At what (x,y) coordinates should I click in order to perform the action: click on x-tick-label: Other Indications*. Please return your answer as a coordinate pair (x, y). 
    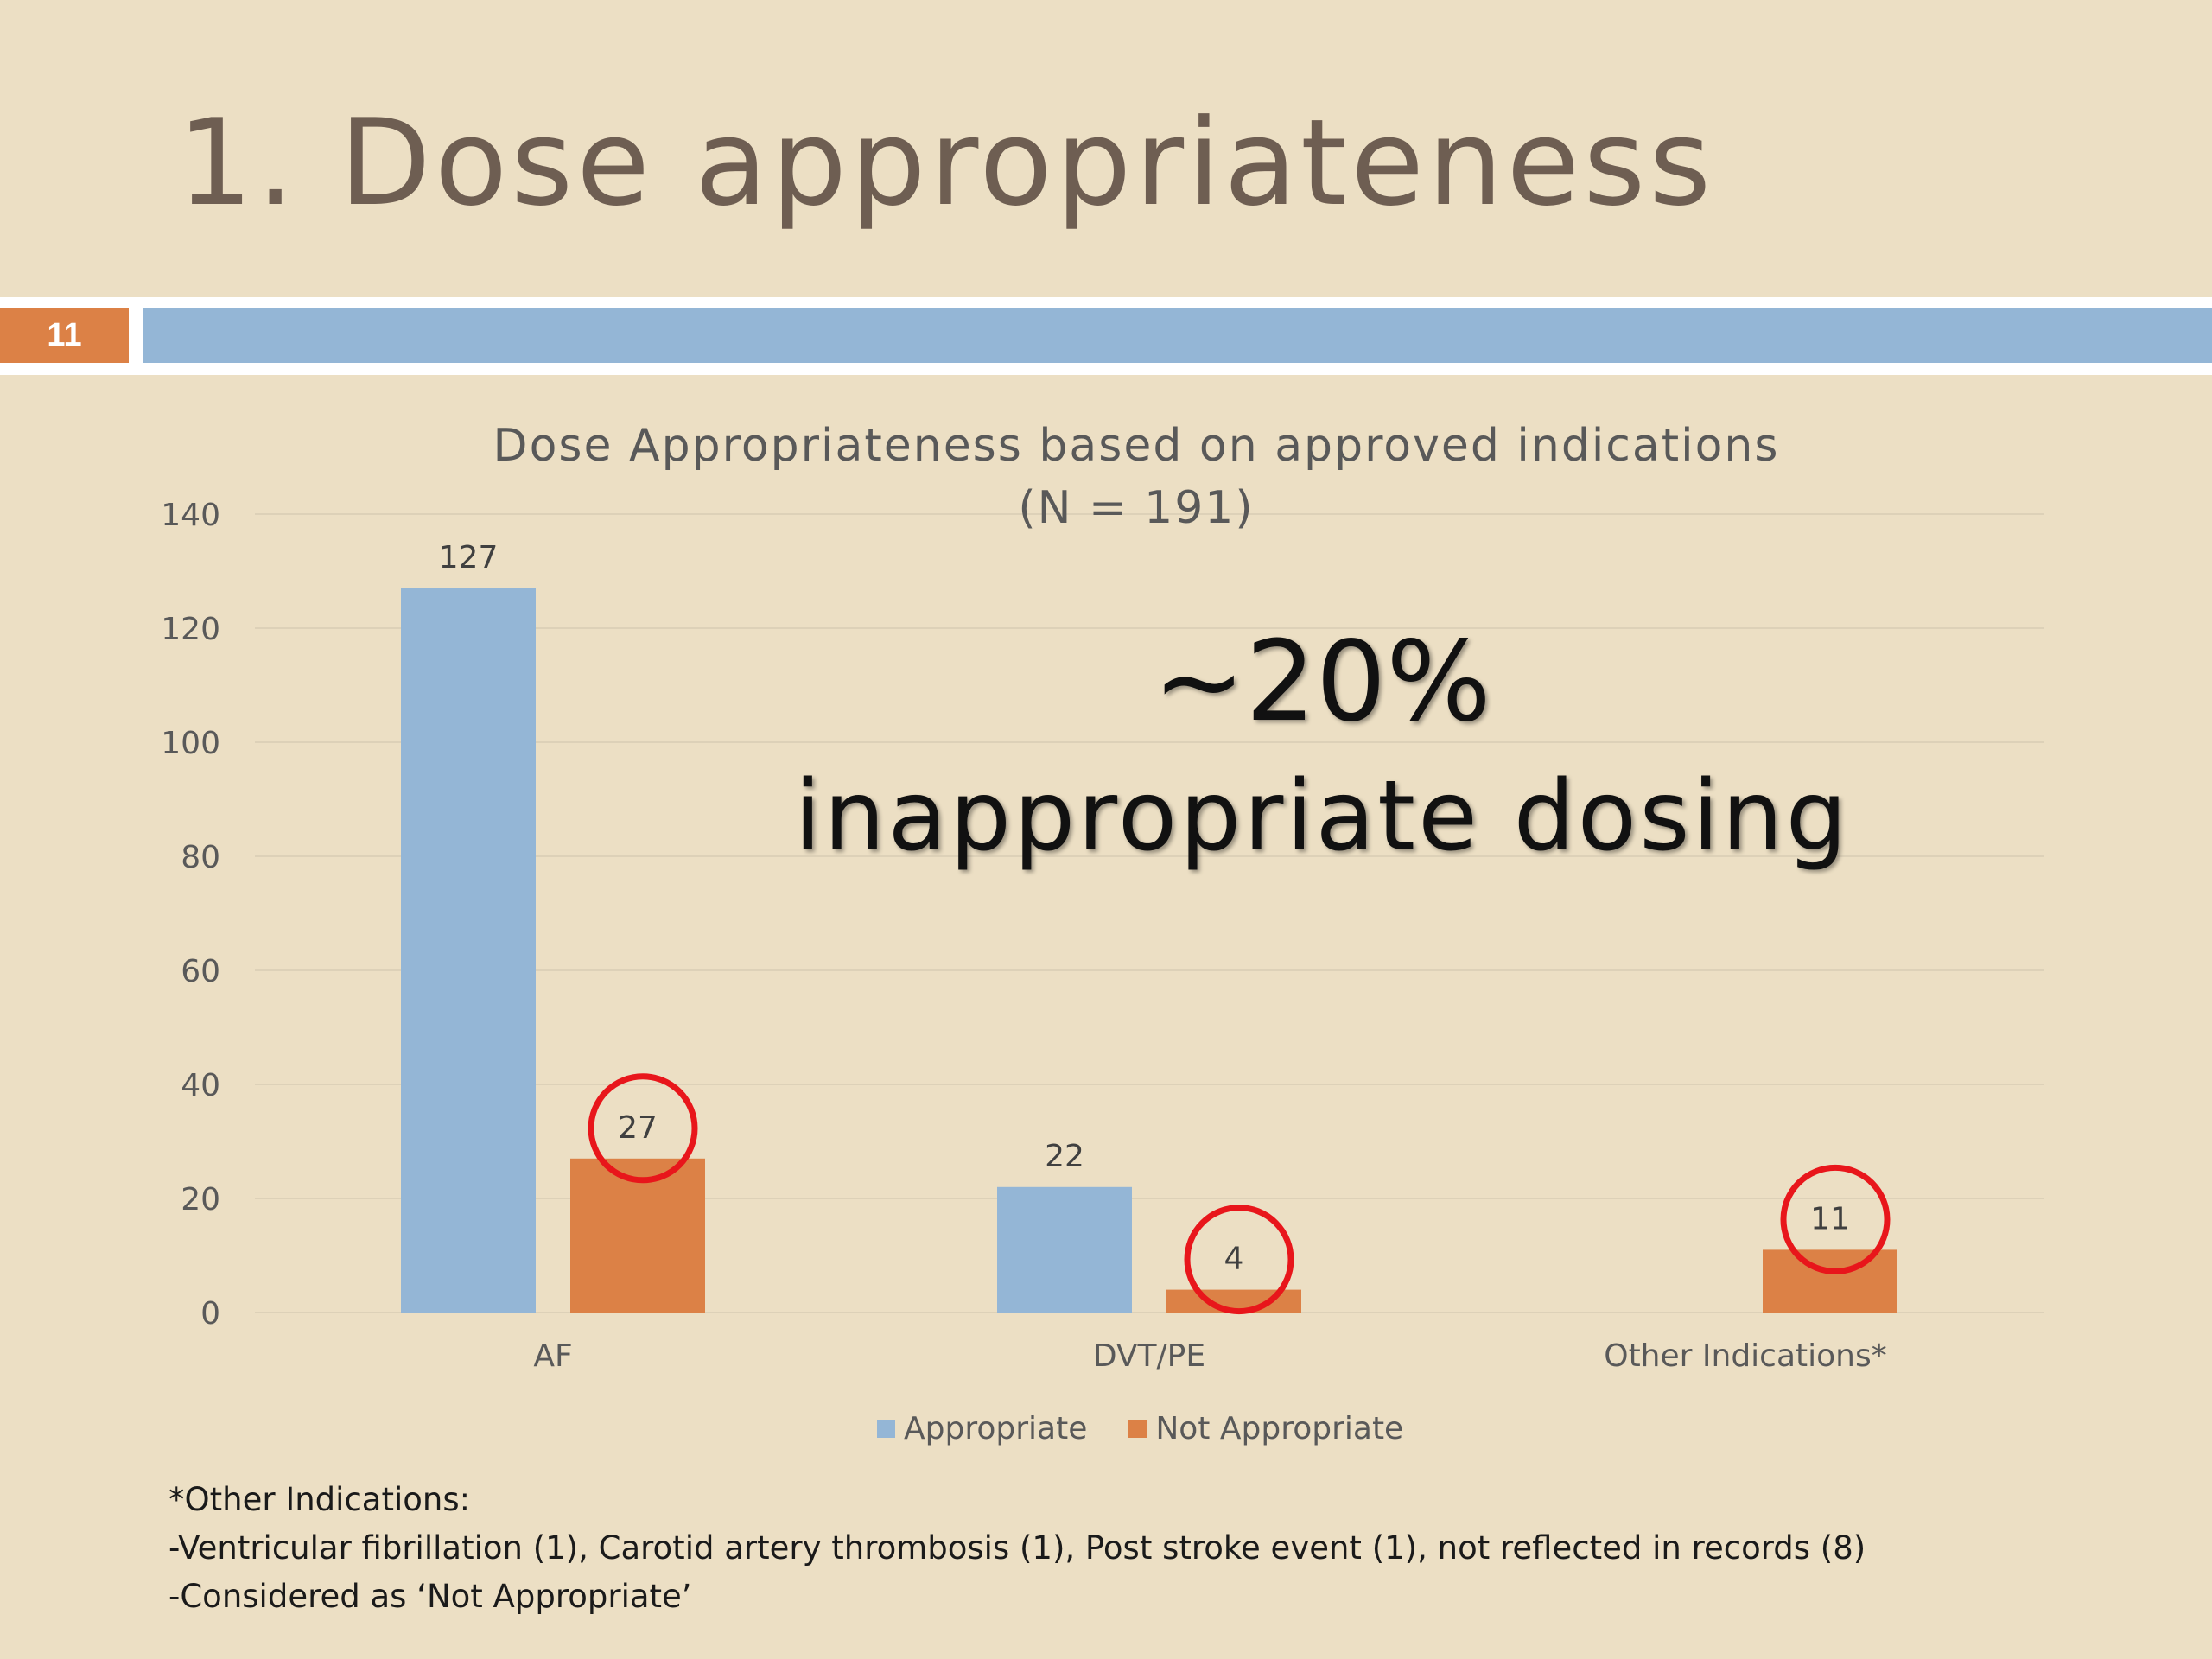
    Looking at the image, I should click on (1745, 1356).